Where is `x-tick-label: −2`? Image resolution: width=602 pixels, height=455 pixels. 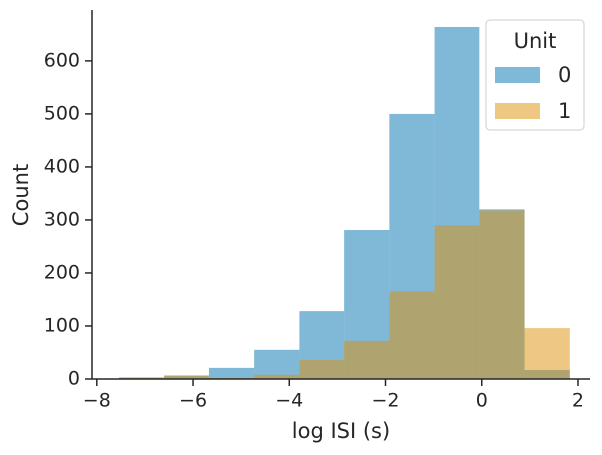
x-tick-label: −2 is located at coordinates (385, 401).